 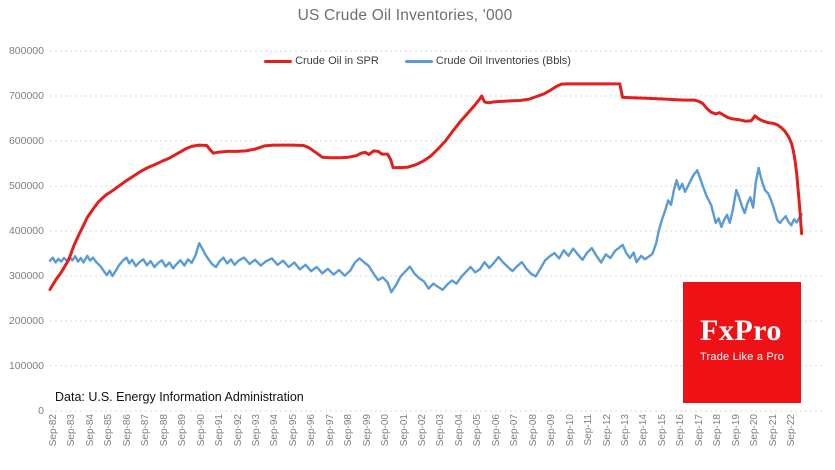 I want to click on x-tick-label: Sep-12, so click(x=607, y=430).